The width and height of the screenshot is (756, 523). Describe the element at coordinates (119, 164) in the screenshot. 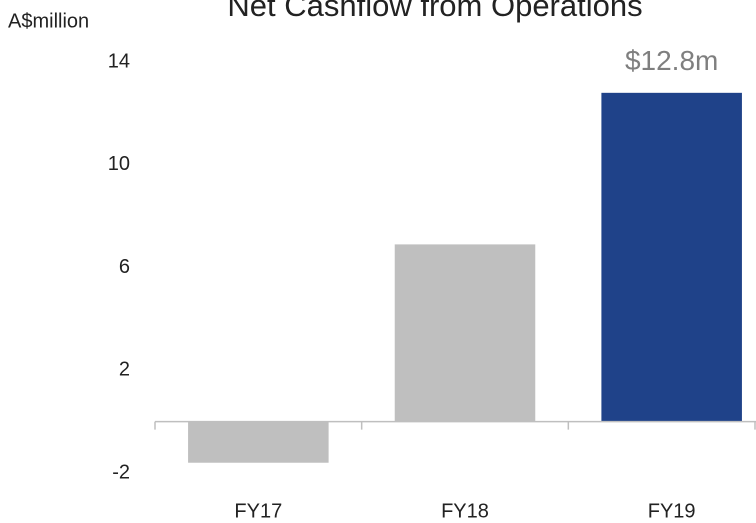

I see `y-tick-label: 10` at that location.